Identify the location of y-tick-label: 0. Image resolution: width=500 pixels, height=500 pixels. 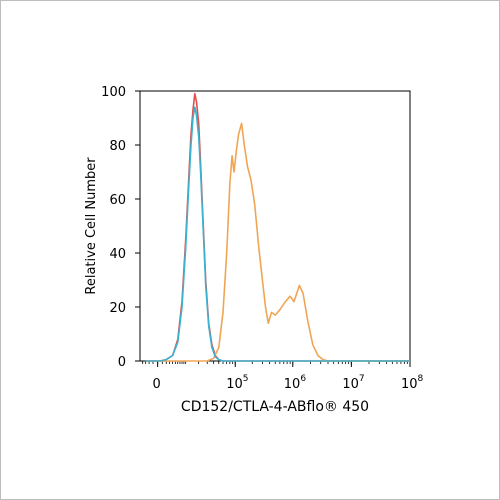
(122, 362).